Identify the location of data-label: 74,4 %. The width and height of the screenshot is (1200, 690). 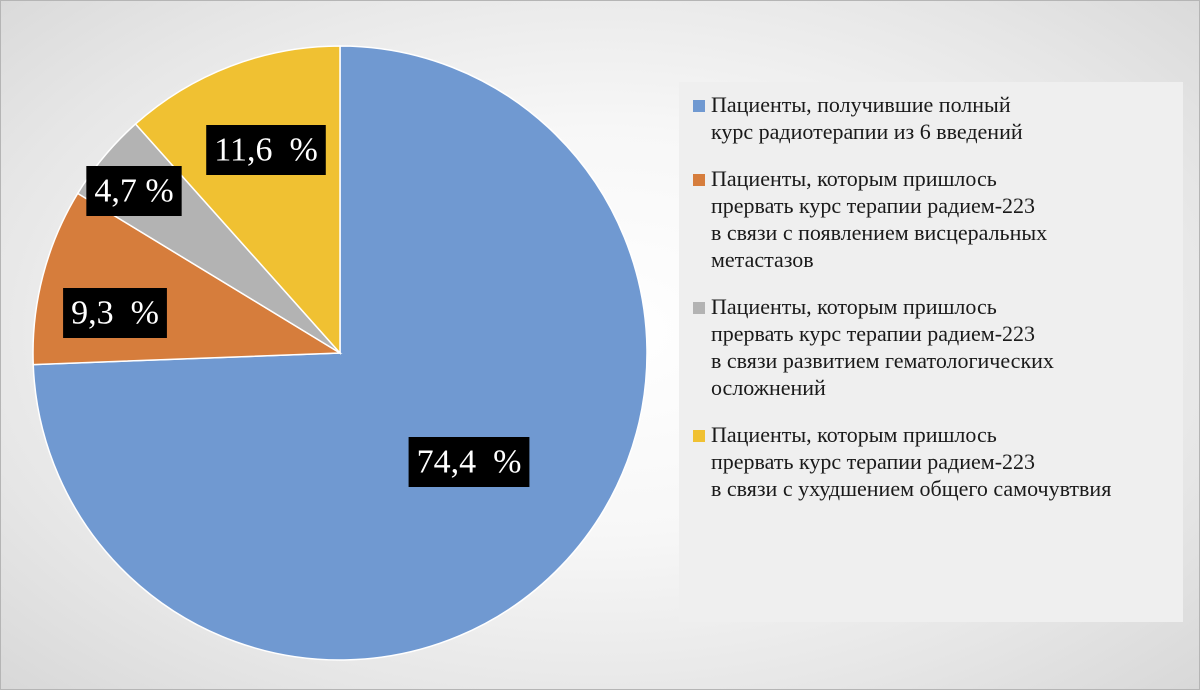
(469, 462).